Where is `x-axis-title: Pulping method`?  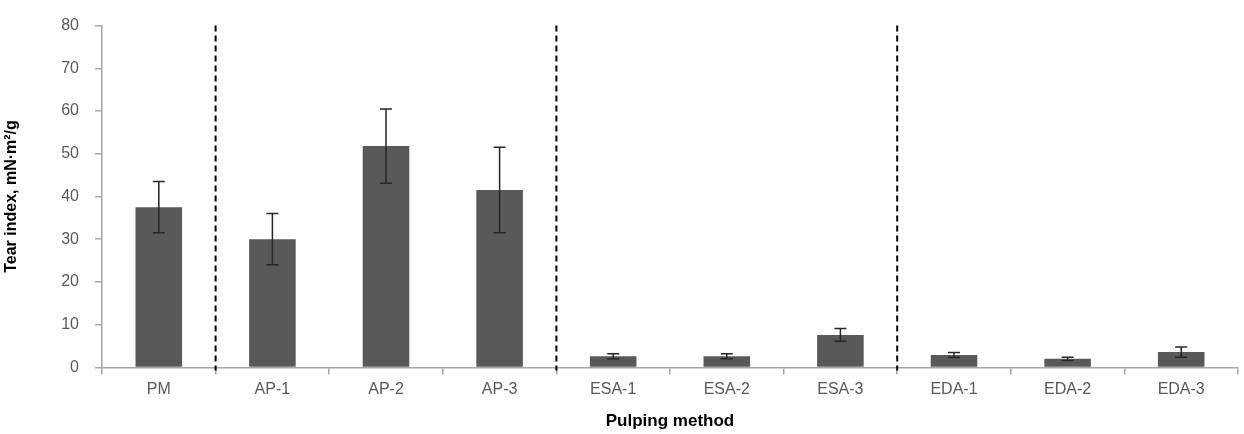
x-axis-title: Pulping method is located at coordinates (670, 421).